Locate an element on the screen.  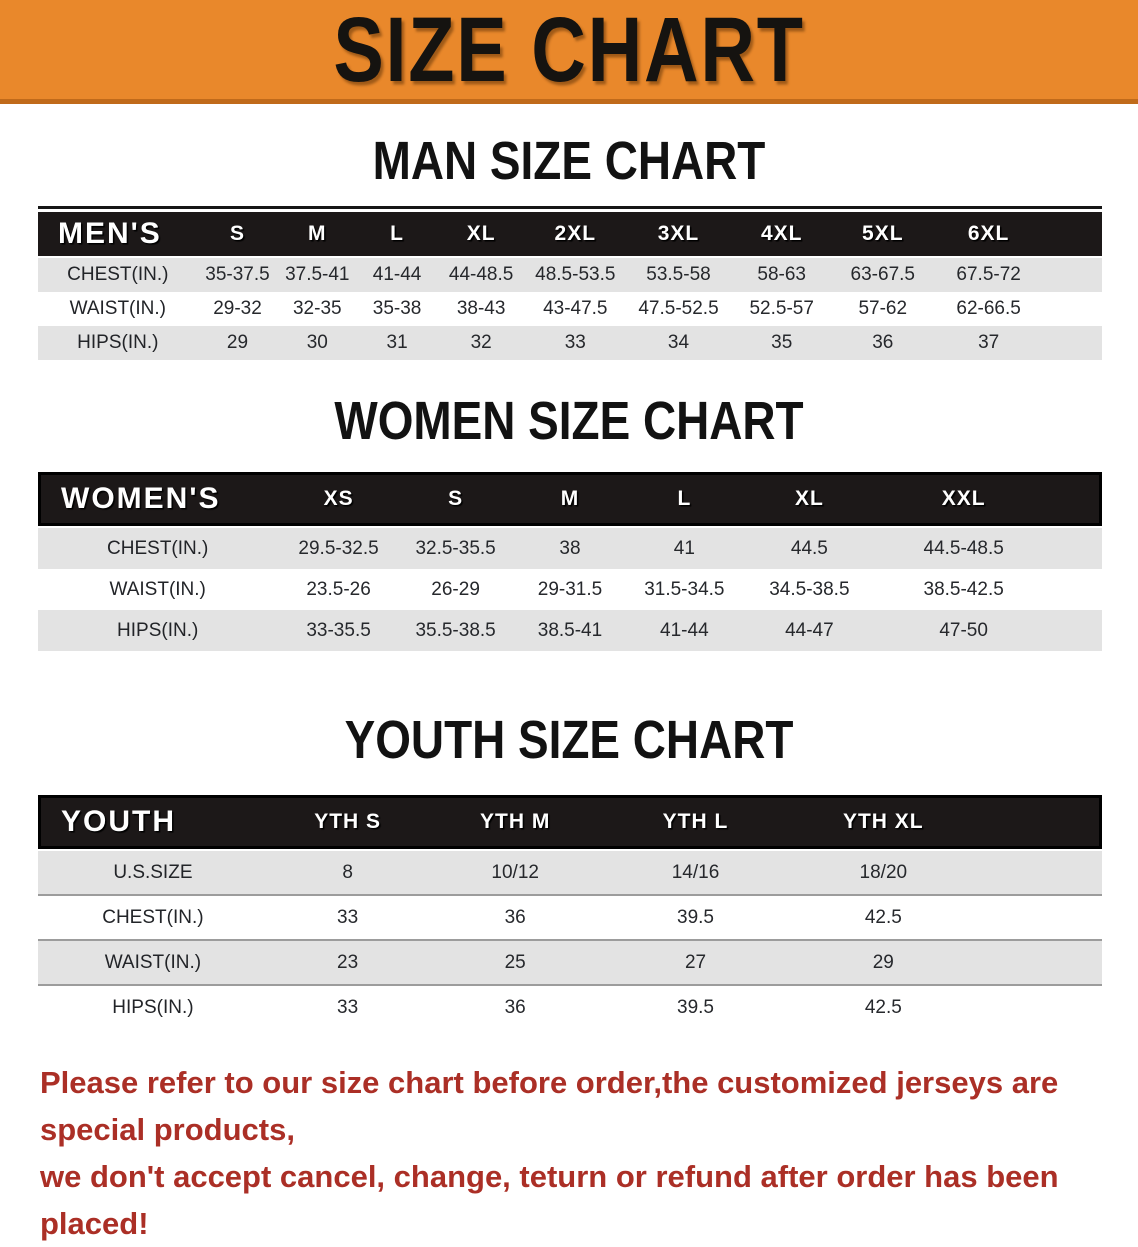
table-row: HIPS(IN.) 29 30 31 32 33 34 35 36 37 is located at coordinates (570, 343).